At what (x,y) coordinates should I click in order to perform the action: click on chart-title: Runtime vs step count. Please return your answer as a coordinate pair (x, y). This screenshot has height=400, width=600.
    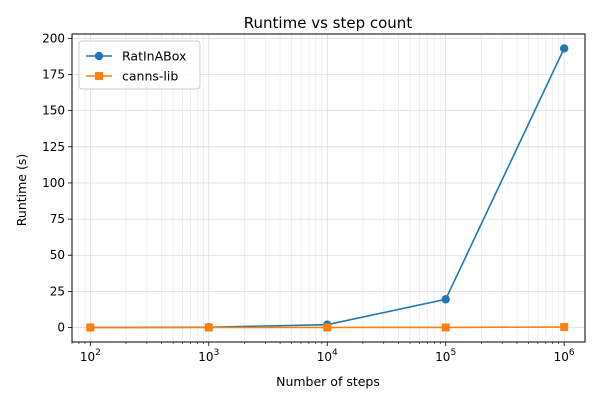
    Looking at the image, I should click on (328, 23).